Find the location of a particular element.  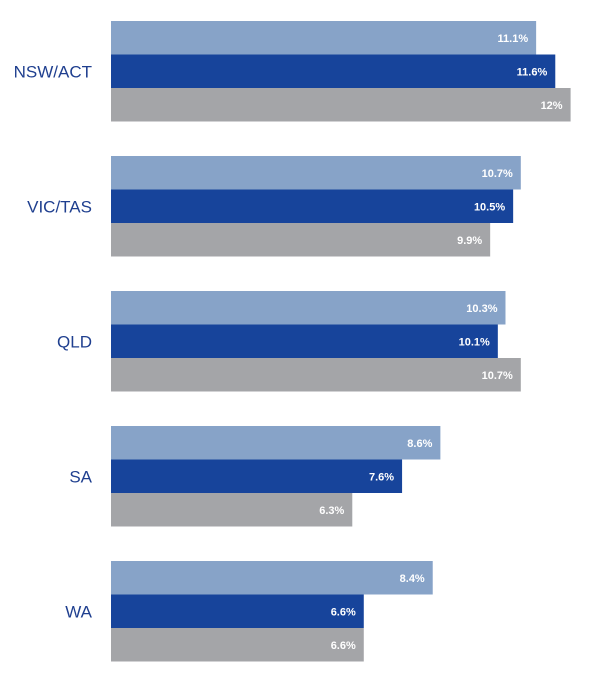

category-label: SA is located at coordinates (80, 476).